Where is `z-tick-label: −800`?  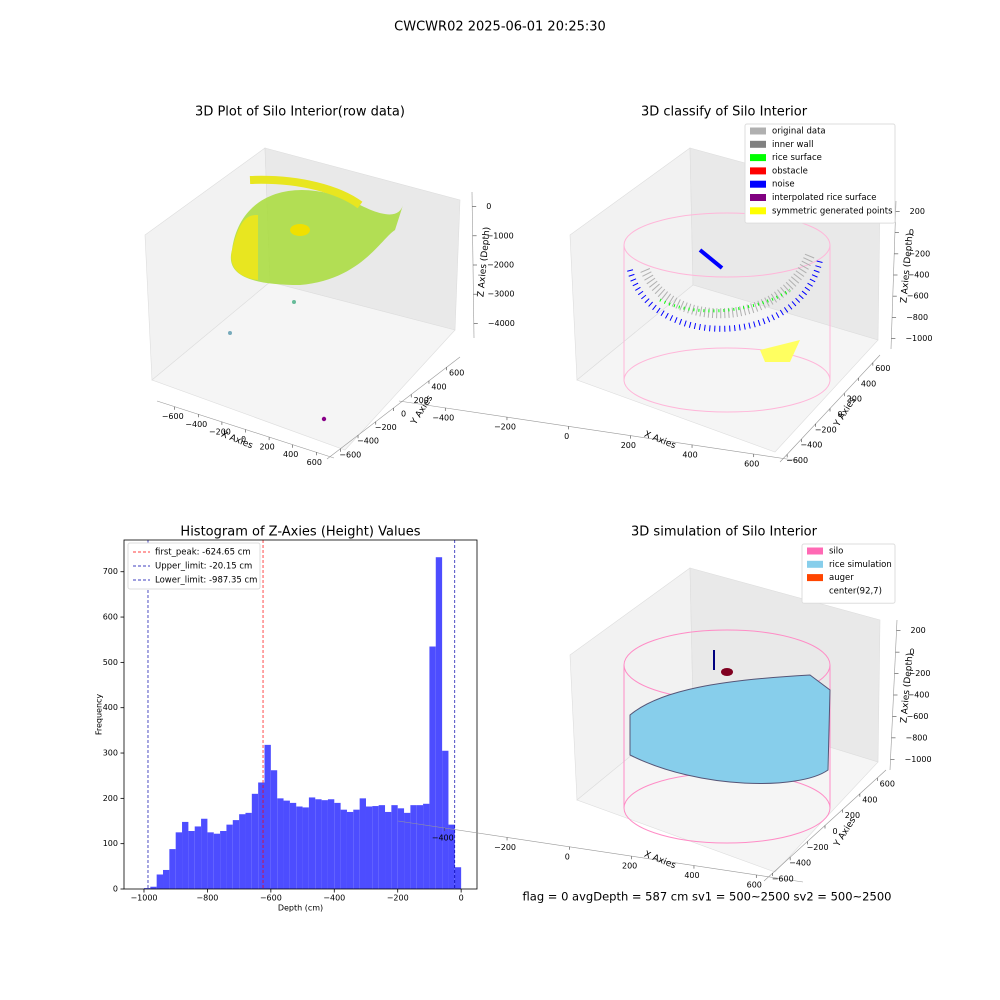 z-tick-label: −800 is located at coordinates (917, 737).